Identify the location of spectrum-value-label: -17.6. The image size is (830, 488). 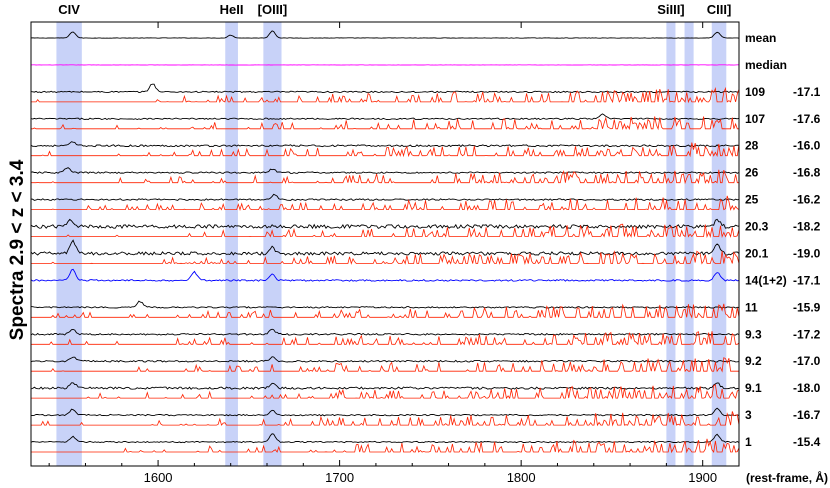
(807, 119).